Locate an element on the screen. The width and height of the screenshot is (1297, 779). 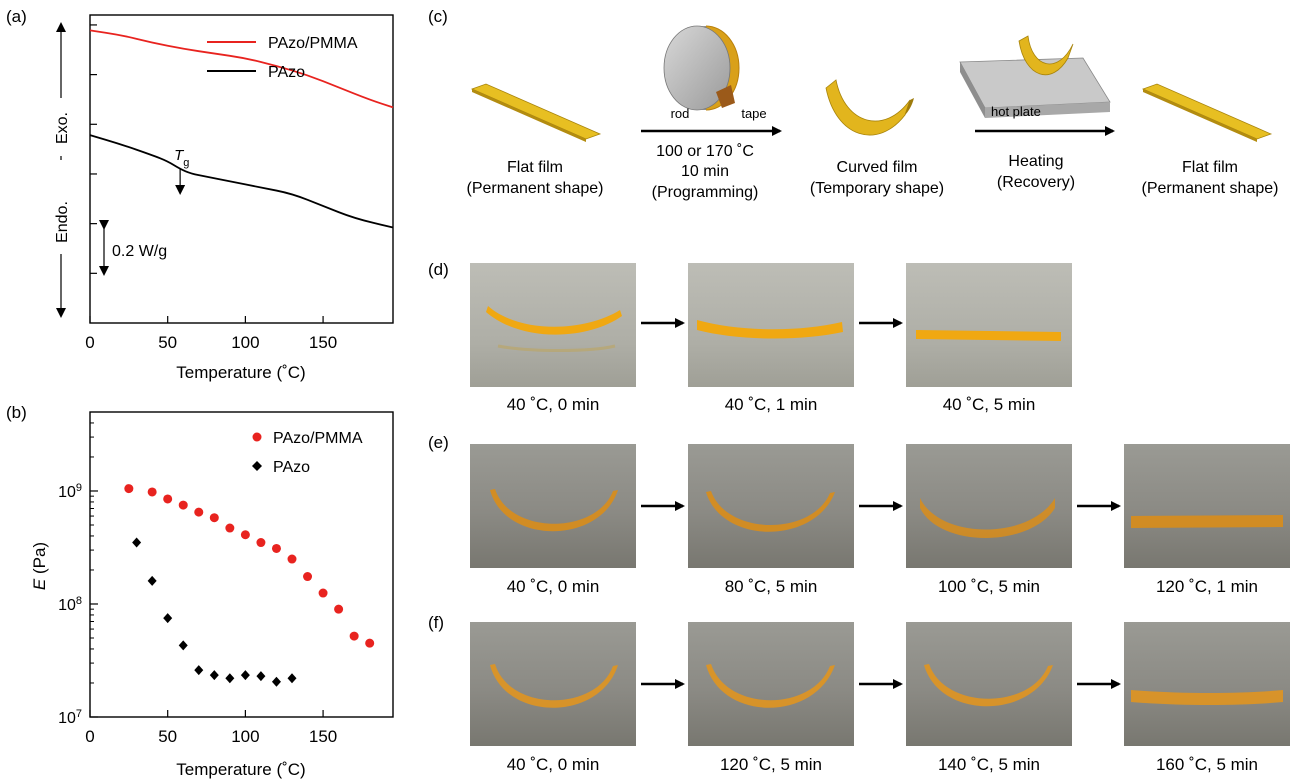
photo-f2-caption: 120 ˚C, 5 min is located at coordinates (771, 764).